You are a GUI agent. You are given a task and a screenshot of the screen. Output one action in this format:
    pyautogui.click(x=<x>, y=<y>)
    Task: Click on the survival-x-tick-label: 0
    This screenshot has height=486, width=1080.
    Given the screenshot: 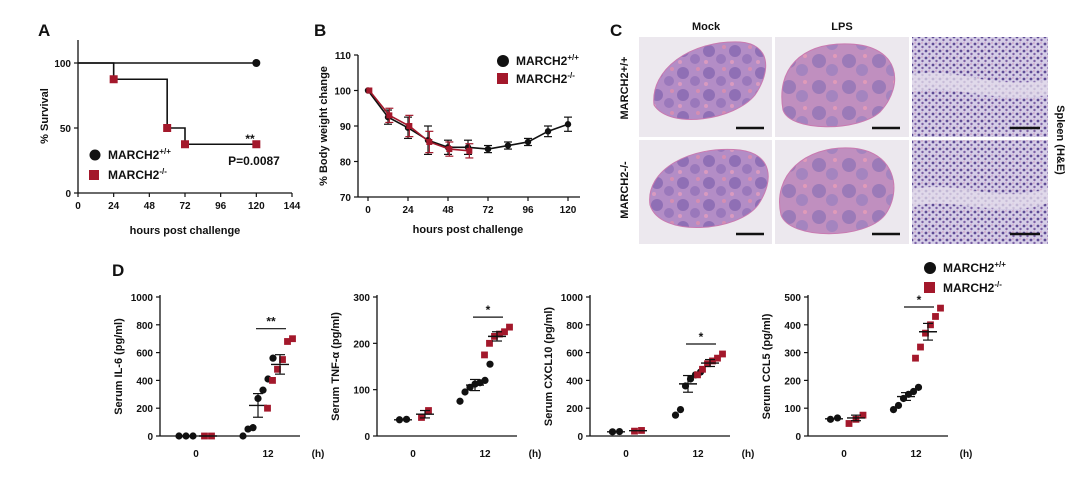 What is the action you would take?
    pyautogui.click(x=78, y=206)
    